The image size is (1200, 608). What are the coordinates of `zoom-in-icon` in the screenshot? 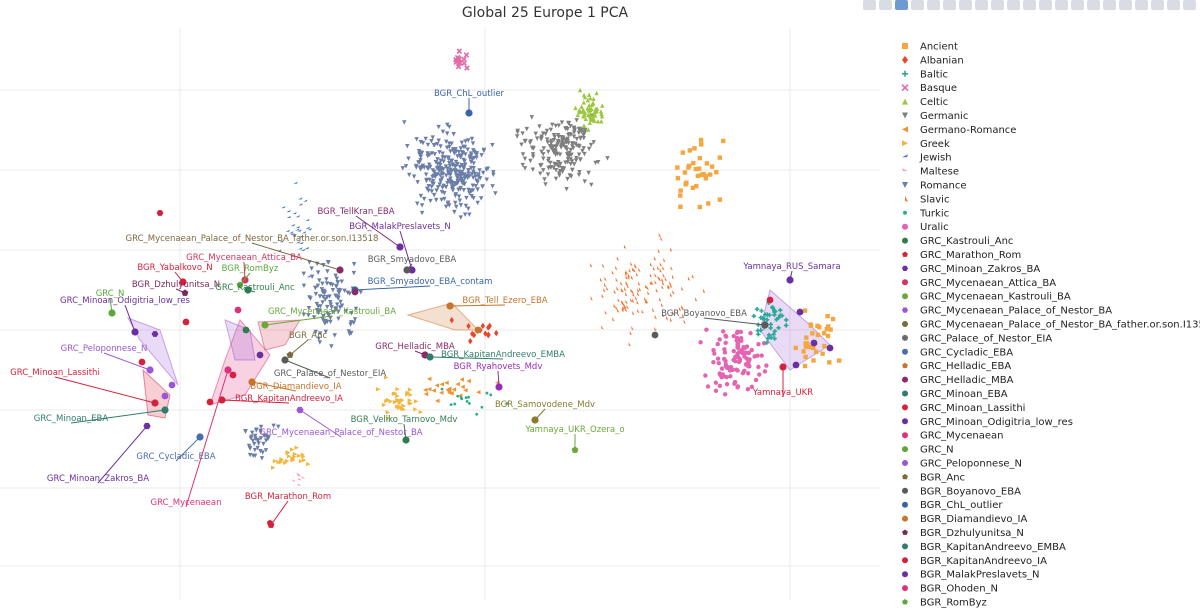 It's located at (949, 5).